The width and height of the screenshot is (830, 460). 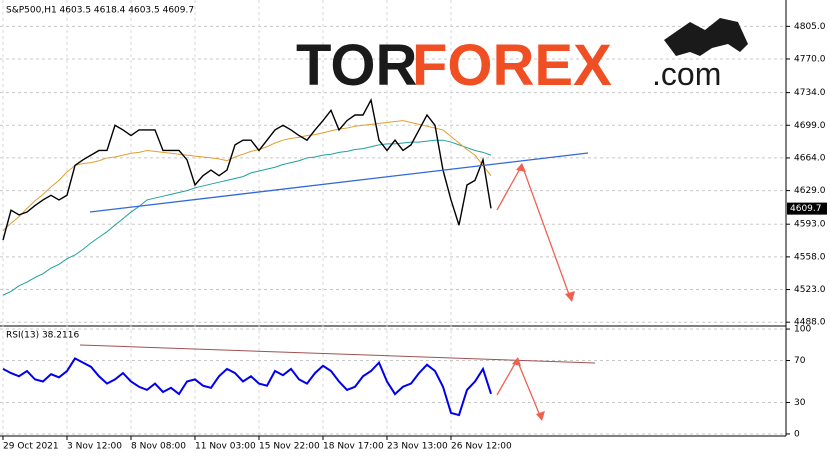 I want to click on trend-line, so click(x=339, y=182).